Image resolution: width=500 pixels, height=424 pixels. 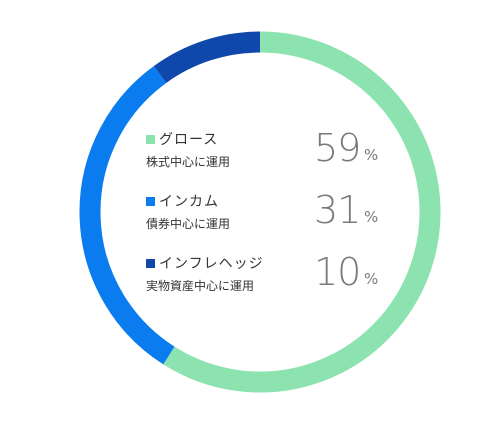 What do you see at coordinates (337, 272) in the screenshot?
I see `data-label-inflation-hedge: 10` at bounding box center [337, 272].